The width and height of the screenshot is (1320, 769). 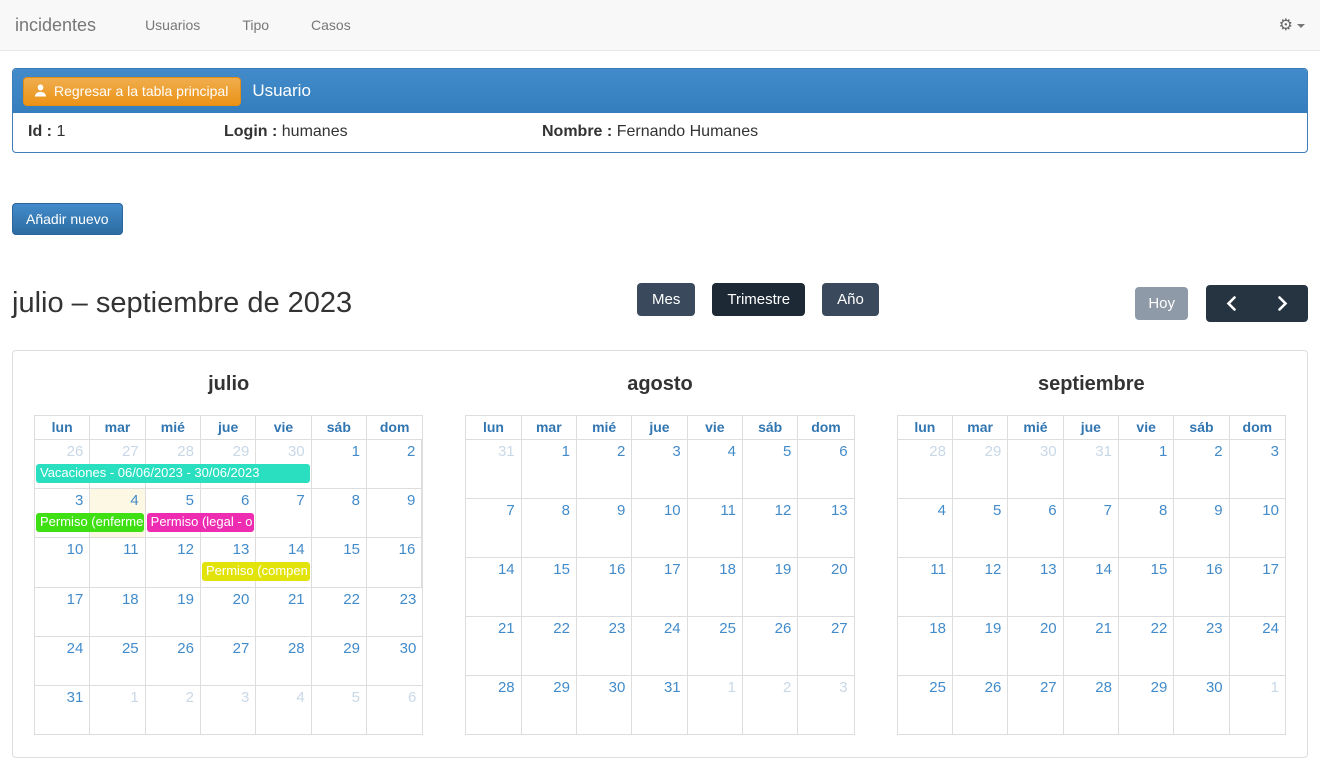 What do you see at coordinates (255, 572) in the screenshot?
I see `calendar-event: Permiso (compen` at bounding box center [255, 572].